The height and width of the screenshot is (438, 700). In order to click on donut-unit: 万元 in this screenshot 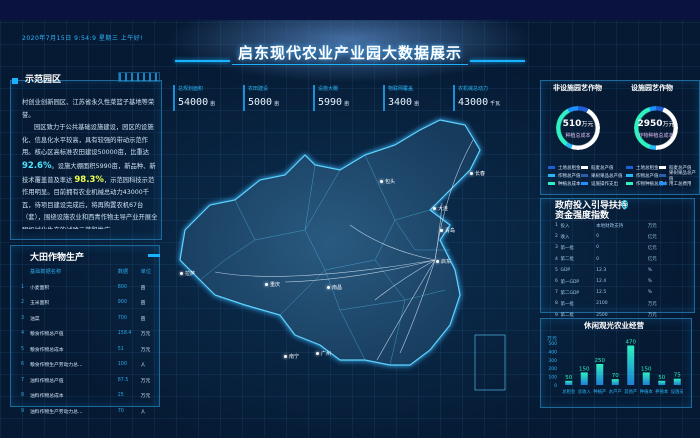, I will do `click(587, 124)`.